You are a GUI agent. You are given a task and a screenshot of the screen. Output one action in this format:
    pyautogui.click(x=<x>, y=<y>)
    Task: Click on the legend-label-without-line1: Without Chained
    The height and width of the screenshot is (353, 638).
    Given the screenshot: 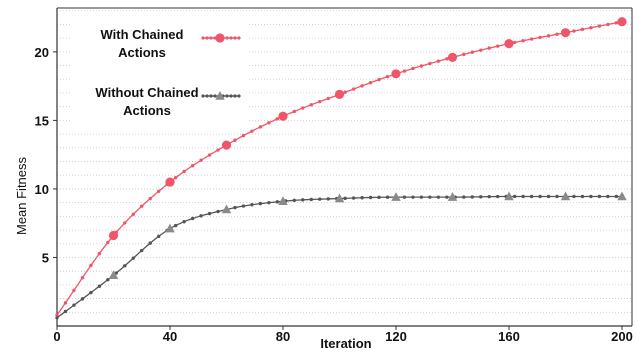 What is the action you would take?
    pyautogui.click(x=146, y=92)
    